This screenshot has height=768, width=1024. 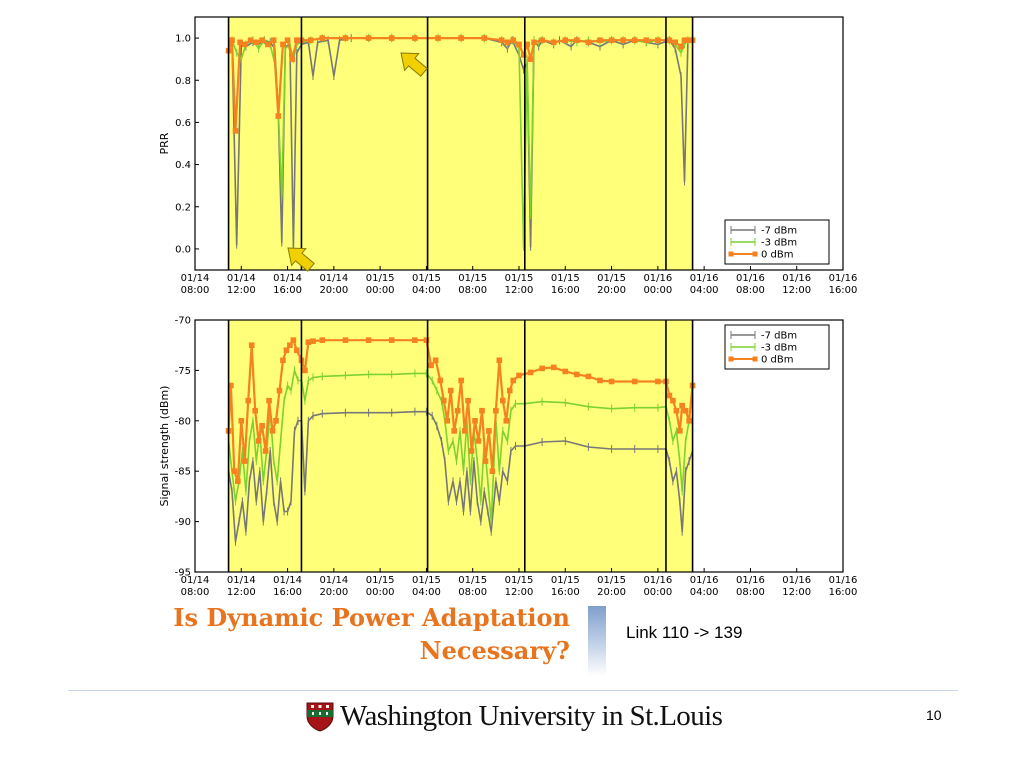 I want to click on series-line-minus7, so click(x=460, y=476).